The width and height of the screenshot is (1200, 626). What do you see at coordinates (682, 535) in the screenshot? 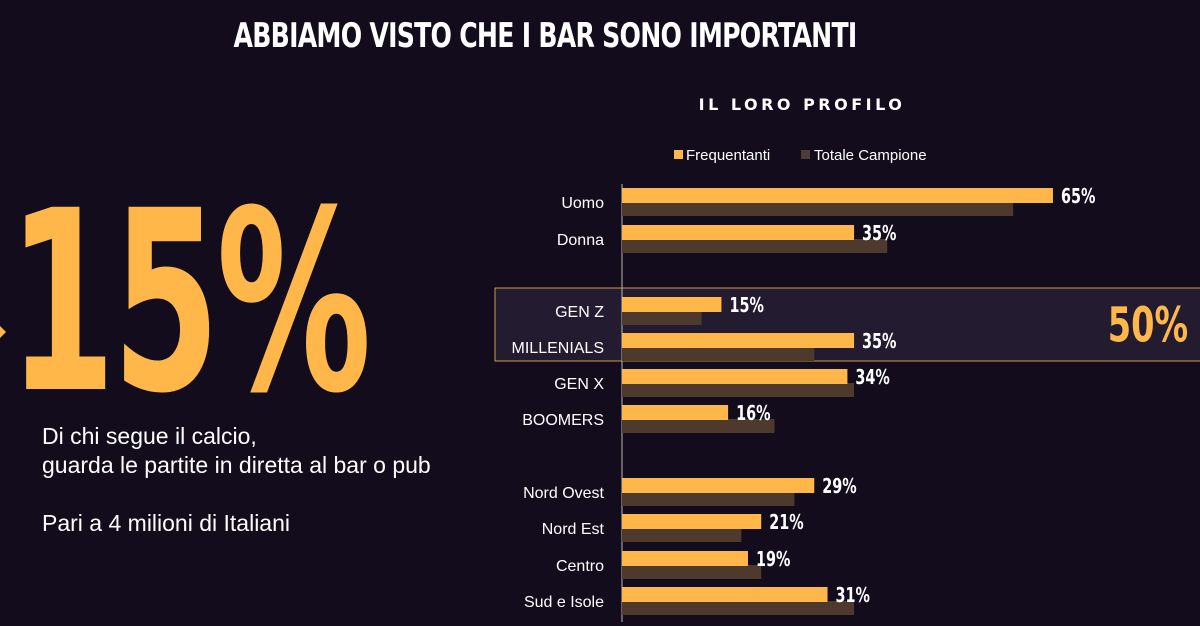
I see `bar-totale-nord-est` at bounding box center [682, 535].